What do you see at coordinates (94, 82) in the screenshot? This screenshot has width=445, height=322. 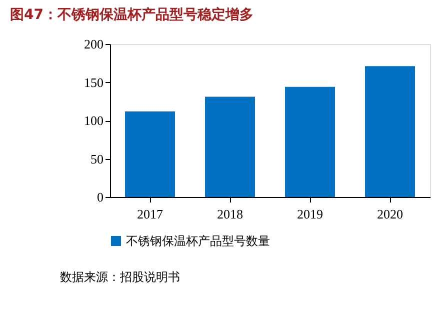 I see `y-tick-label: 150` at bounding box center [94, 82].